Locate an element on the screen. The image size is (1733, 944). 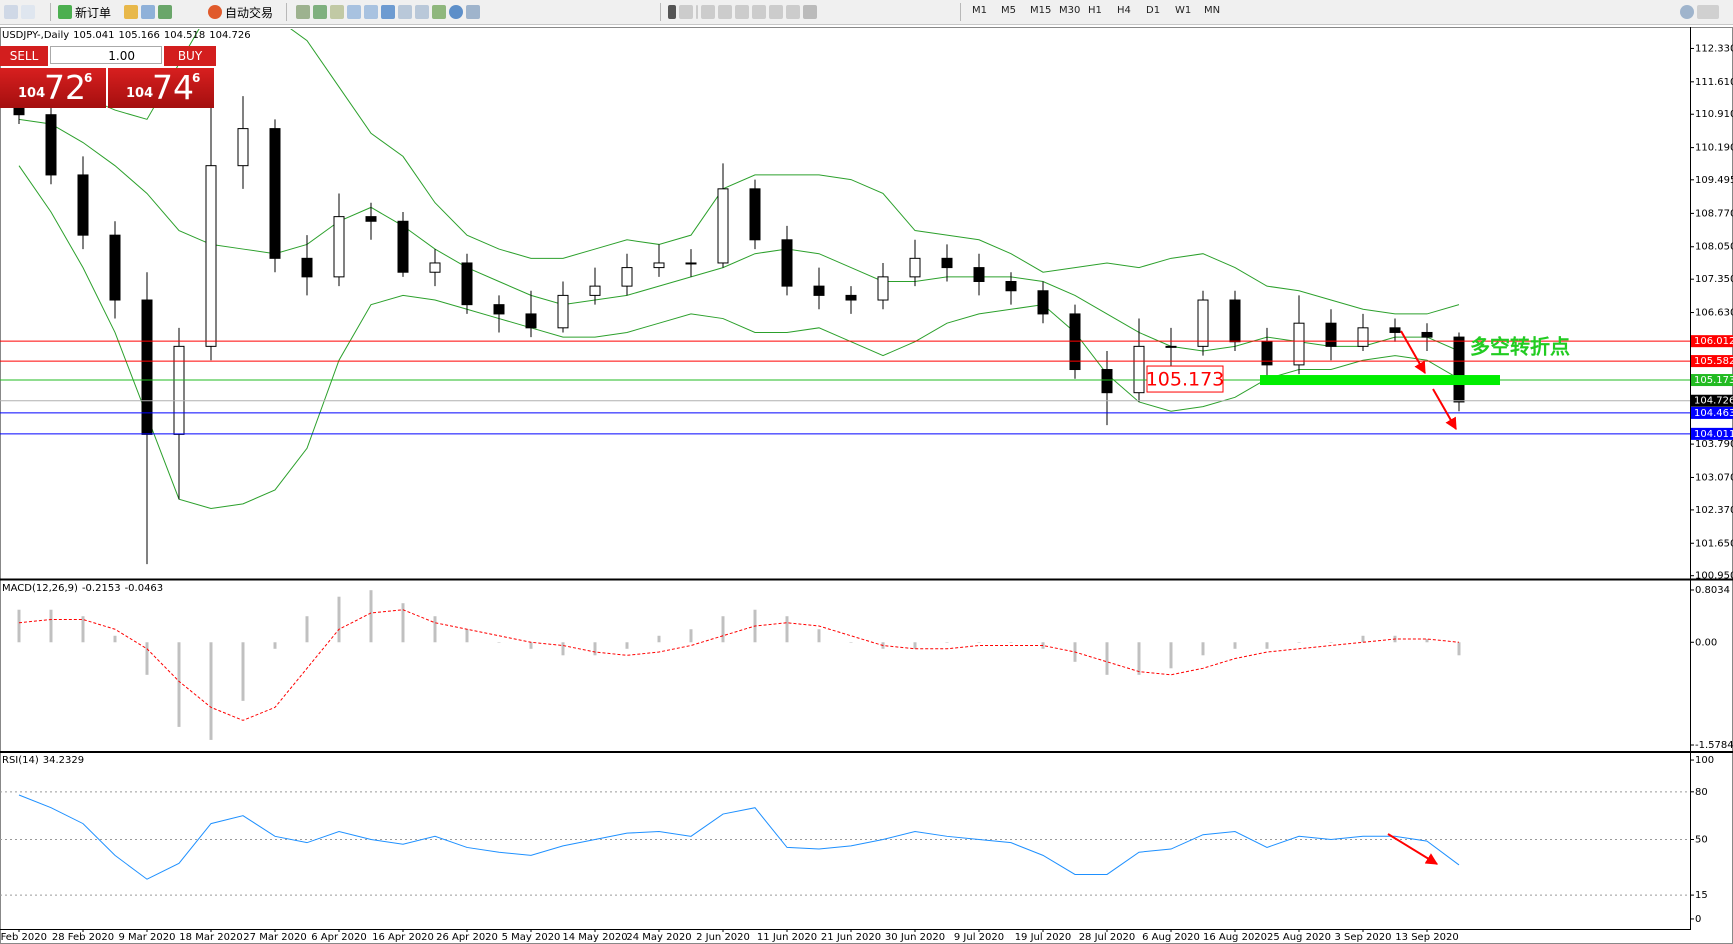
x-tick-label: 6 Apr 2020 is located at coordinates (338, 937).